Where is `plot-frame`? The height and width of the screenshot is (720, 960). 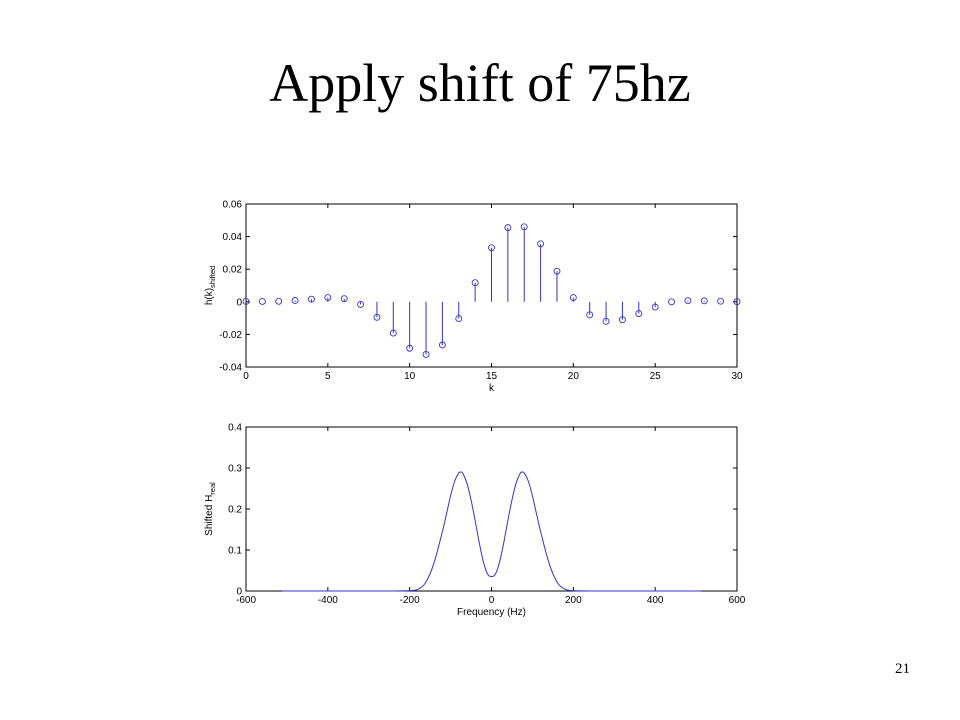 plot-frame is located at coordinates (491, 509).